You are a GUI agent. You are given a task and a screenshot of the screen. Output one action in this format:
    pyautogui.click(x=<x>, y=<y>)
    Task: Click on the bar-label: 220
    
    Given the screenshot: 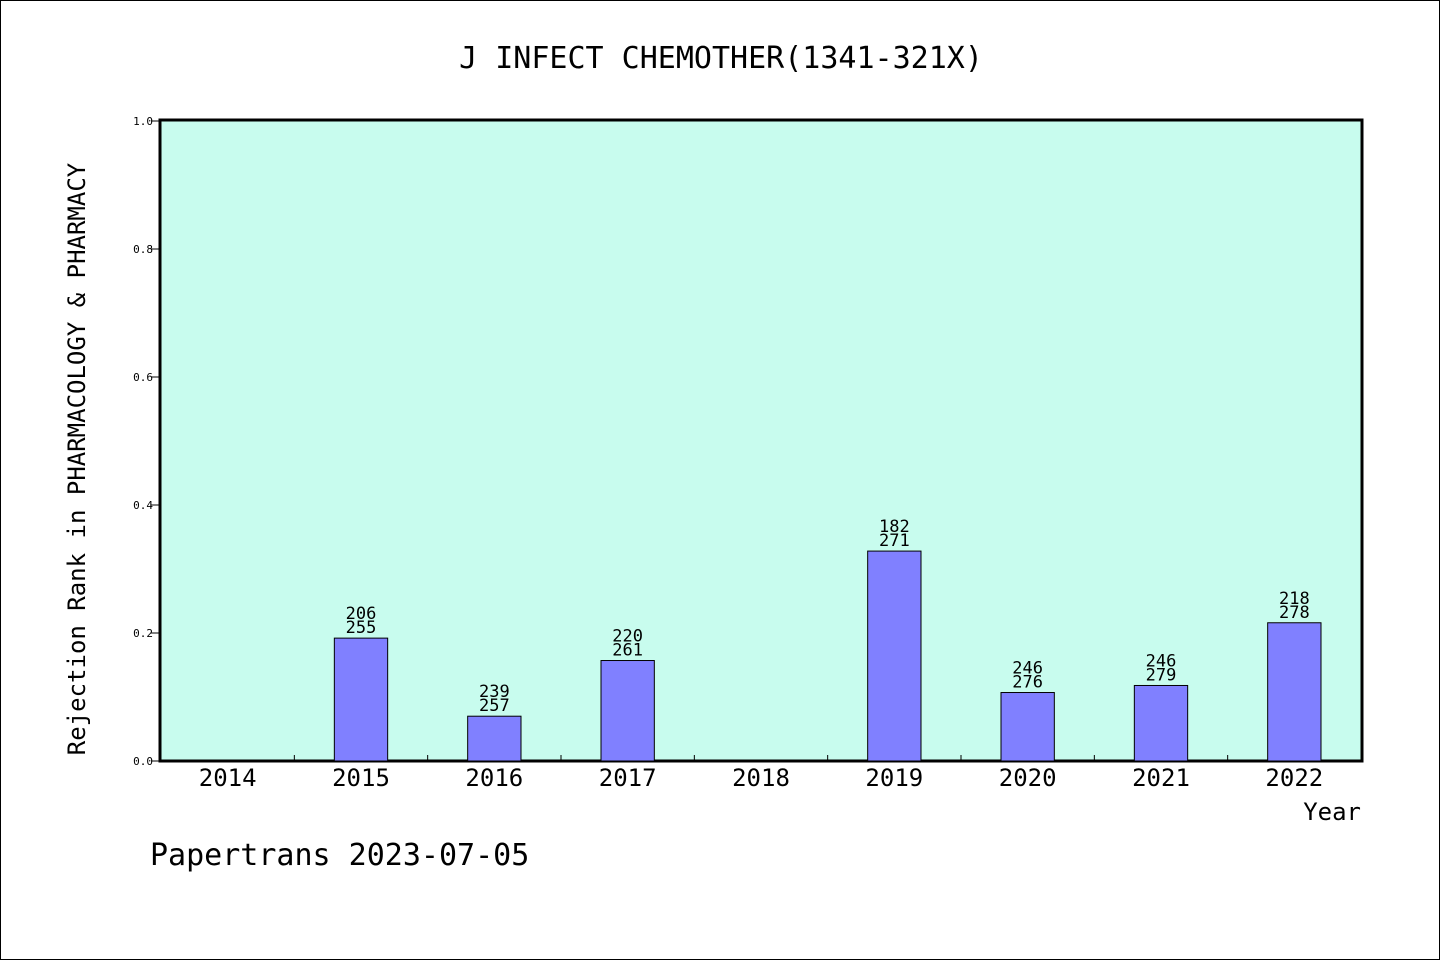 What is the action you would take?
    pyautogui.click(x=627, y=637)
    